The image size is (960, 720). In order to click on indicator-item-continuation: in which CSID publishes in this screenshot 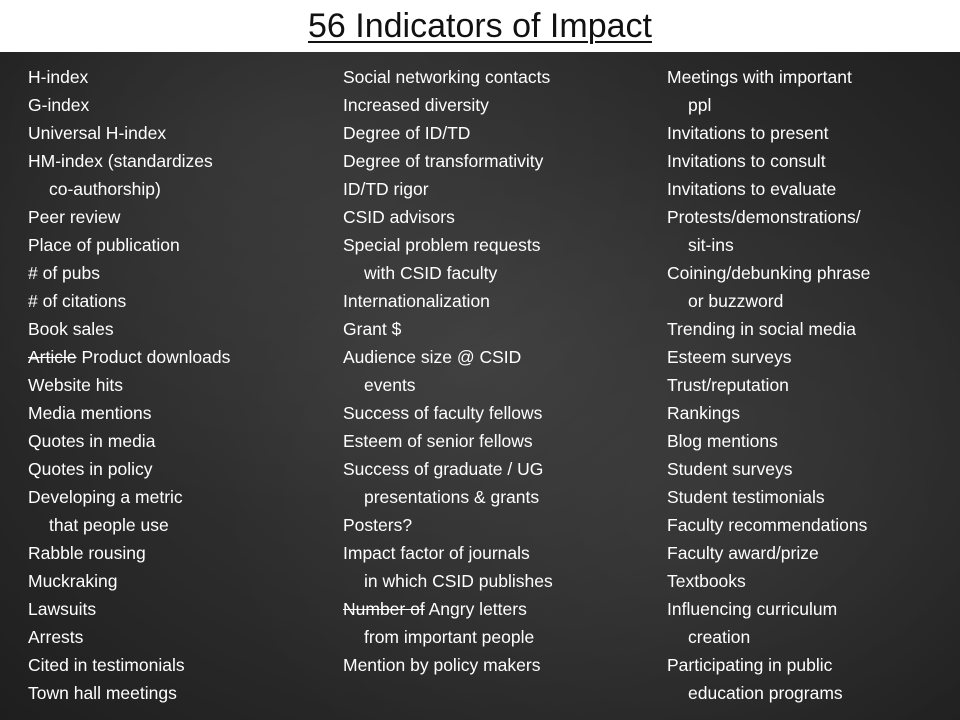, I will do `click(458, 581)`.